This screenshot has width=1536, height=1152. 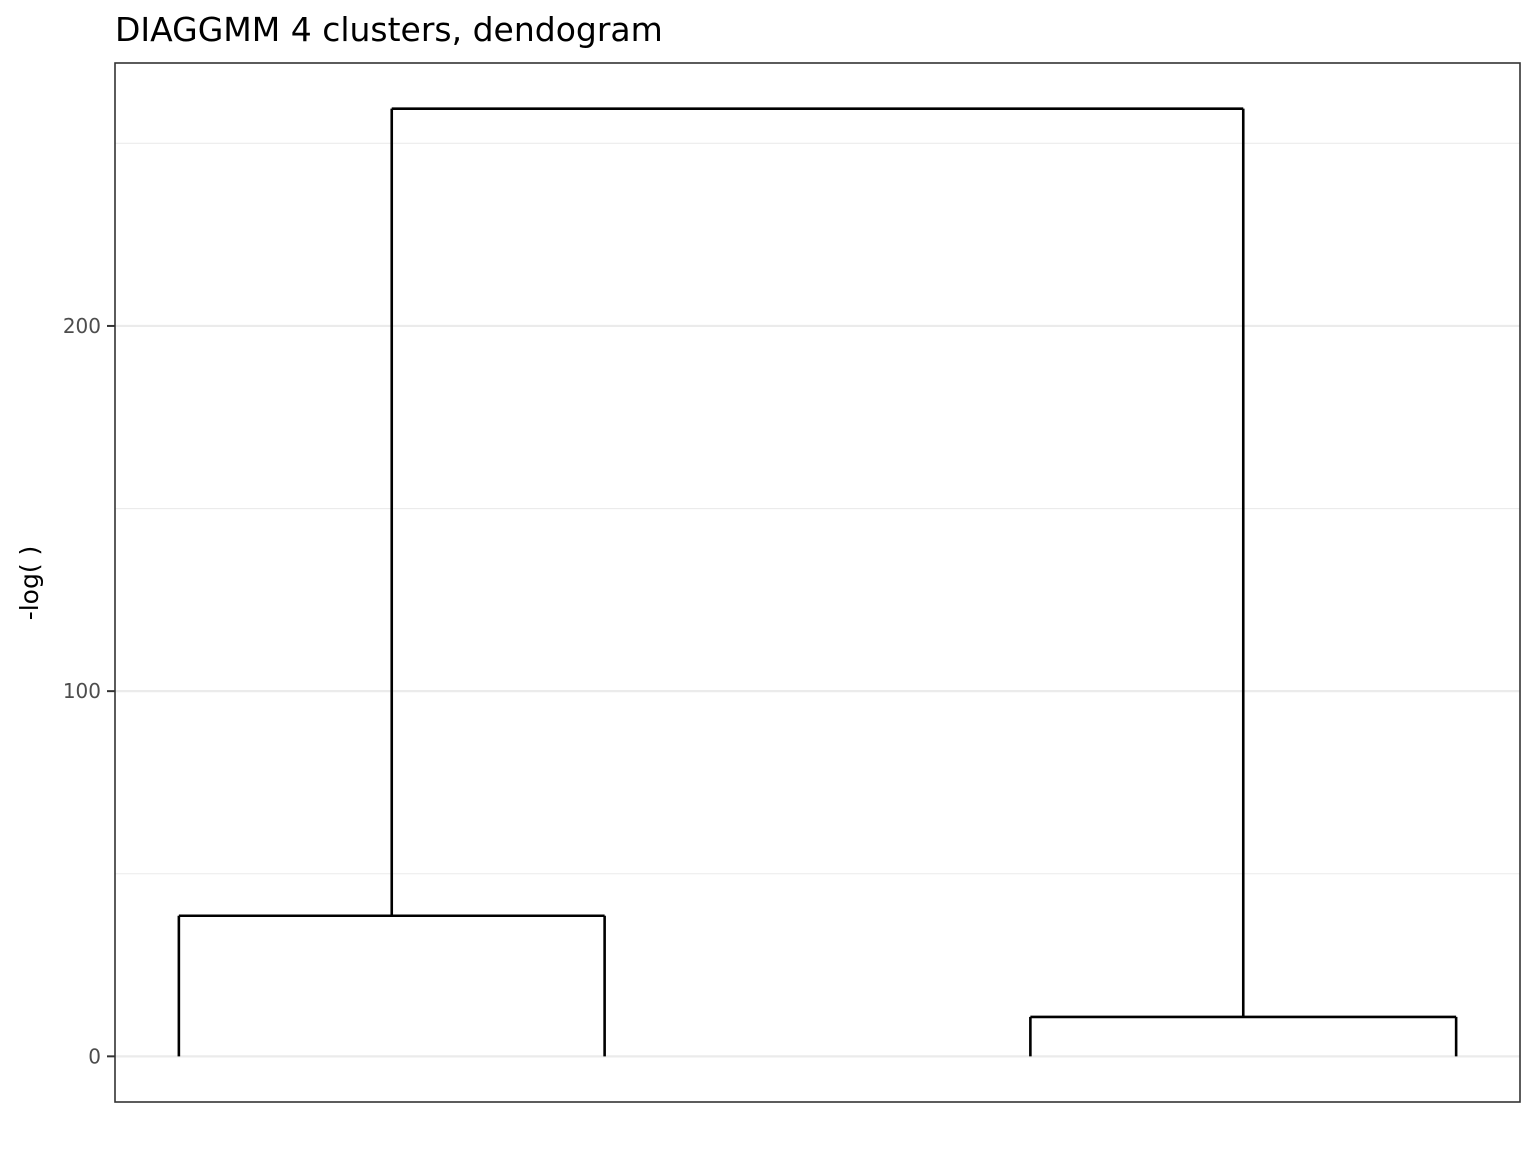 I want to click on y-axis-ticks: 0 100 200, so click(x=89, y=691).